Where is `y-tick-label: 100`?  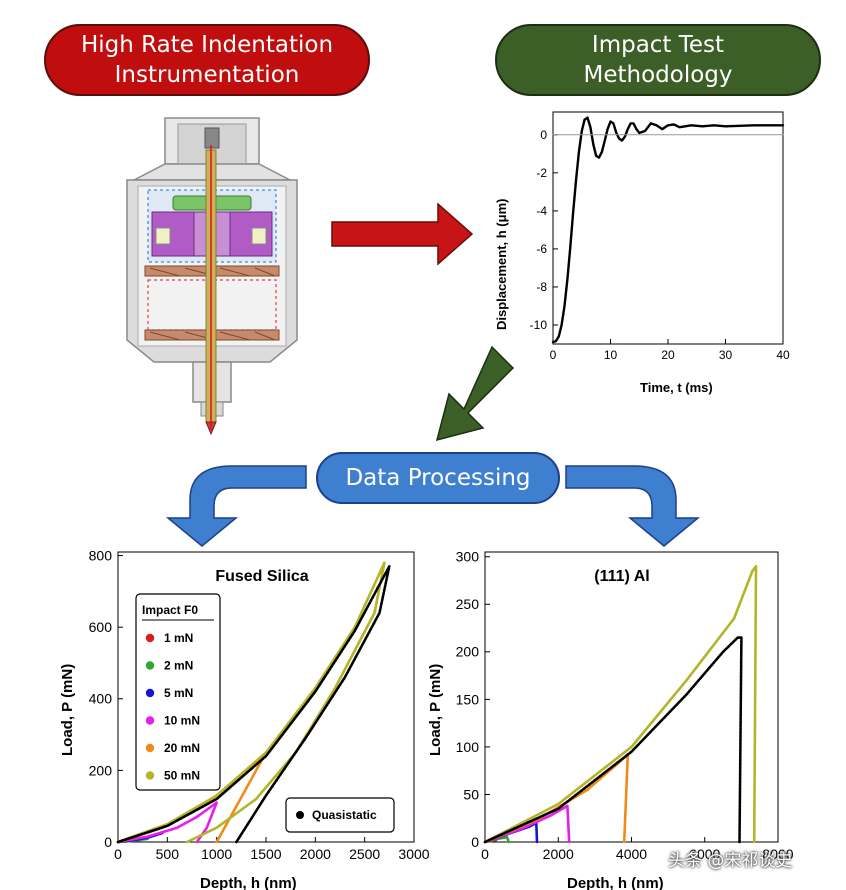
y-tick-label: 100 is located at coordinates (468, 747).